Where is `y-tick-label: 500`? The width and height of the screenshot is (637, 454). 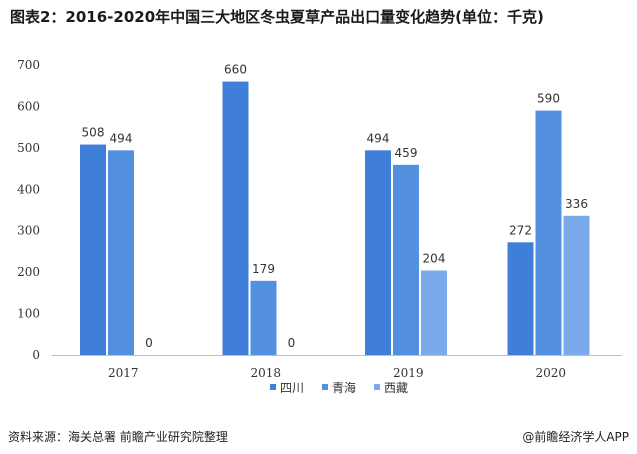
y-tick-label: 500 is located at coordinates (28, 148).